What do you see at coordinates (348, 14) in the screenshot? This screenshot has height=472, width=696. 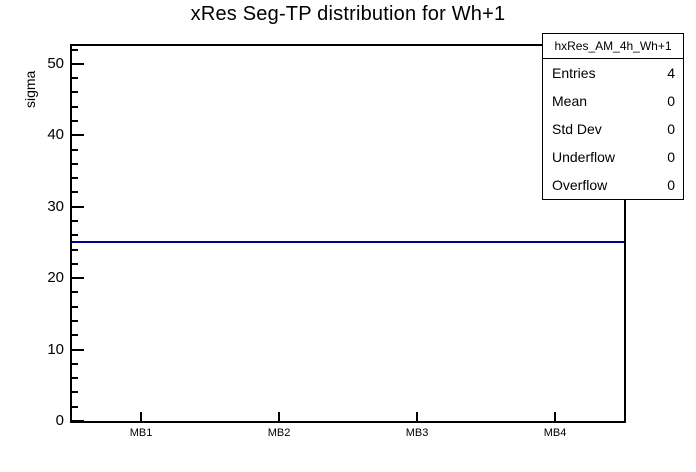 I see `plot-title: xRes Seg-TP distribution for Wh+1` at bounding box center [348, 14].